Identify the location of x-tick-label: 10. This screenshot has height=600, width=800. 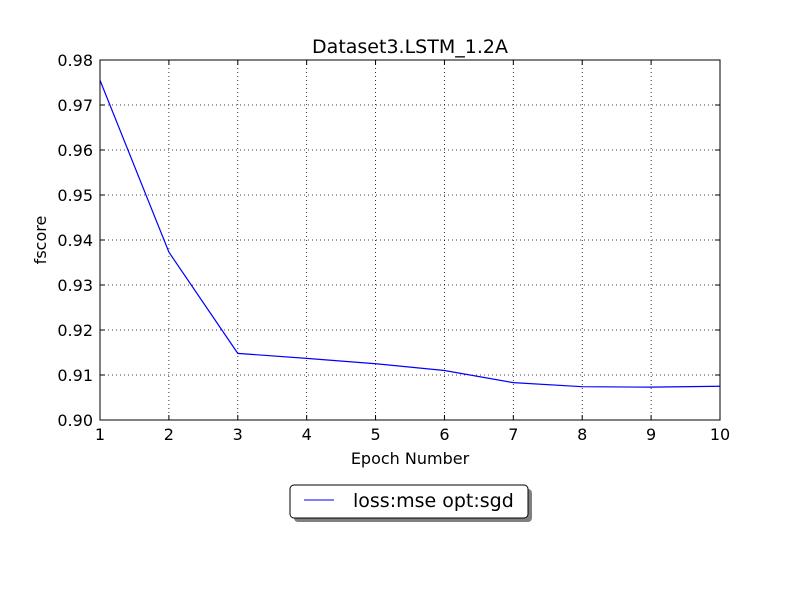
(720, 434).